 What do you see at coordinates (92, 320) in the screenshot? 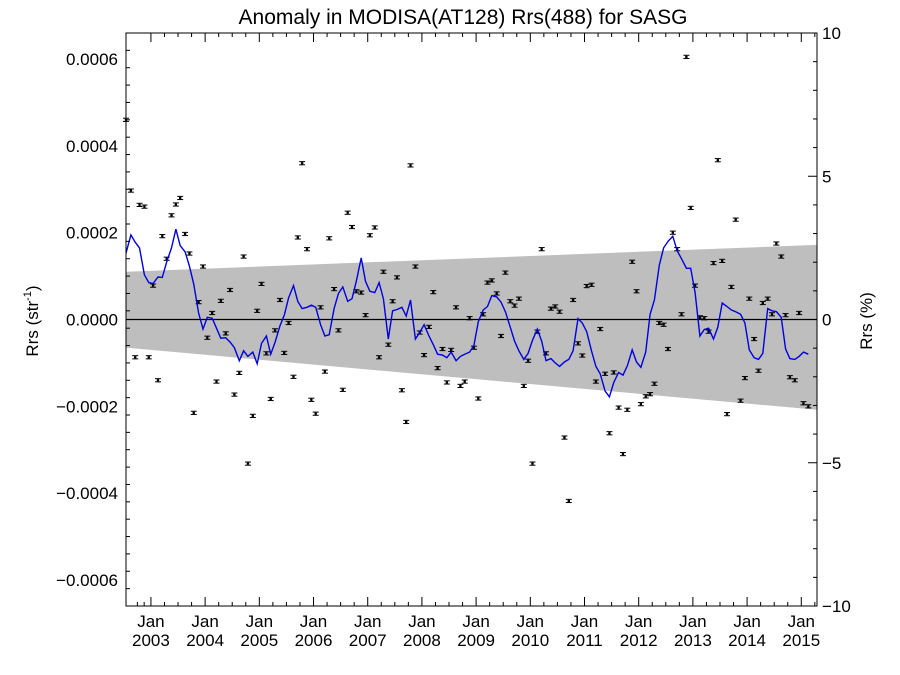
I see `y-tick-label: 0.0000` at bounding box center [92, 320].